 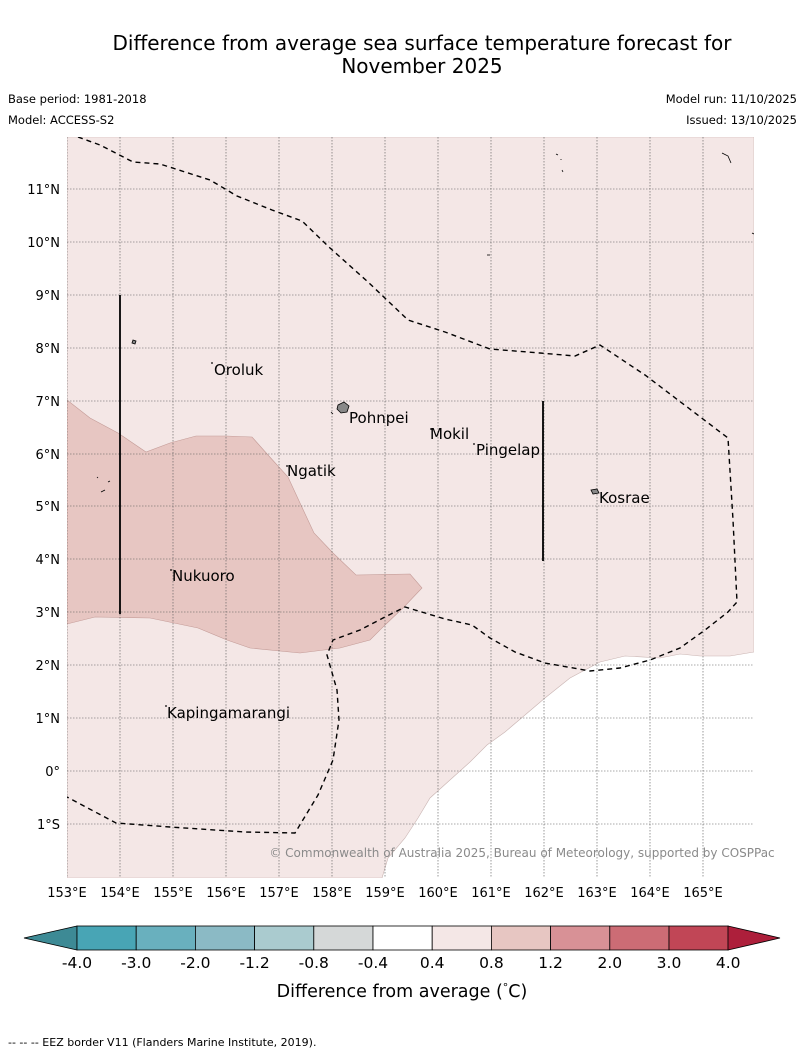 What do you see at coordinates (491, 893) in the screenshot?
I see `lon-label: 161°E` at bounding box center [491, 893].